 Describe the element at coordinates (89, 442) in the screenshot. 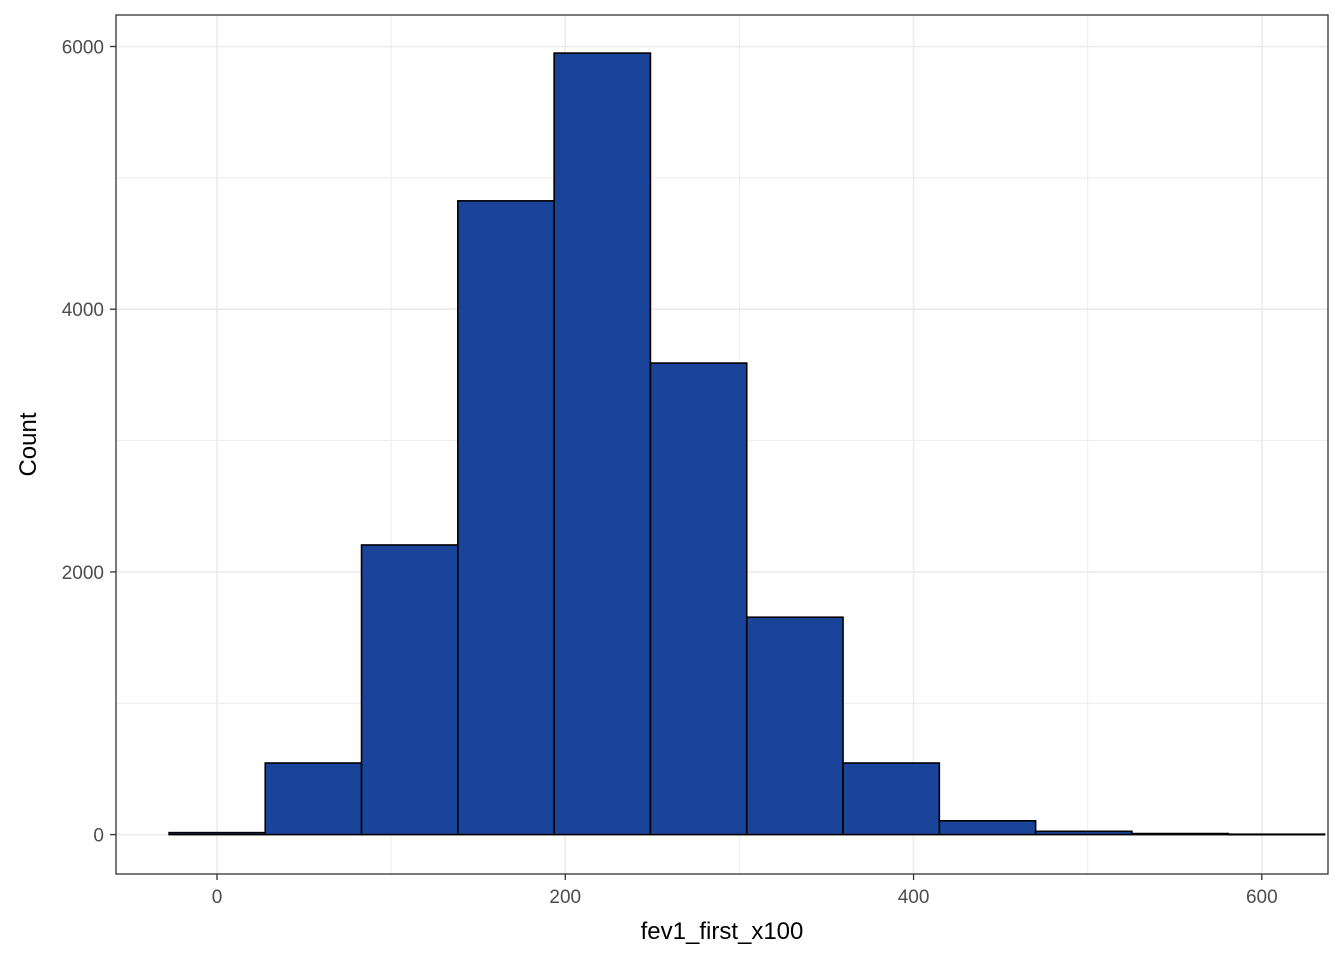

I see `y-axis-ticks: 0 2000 4000 6000` at that location.